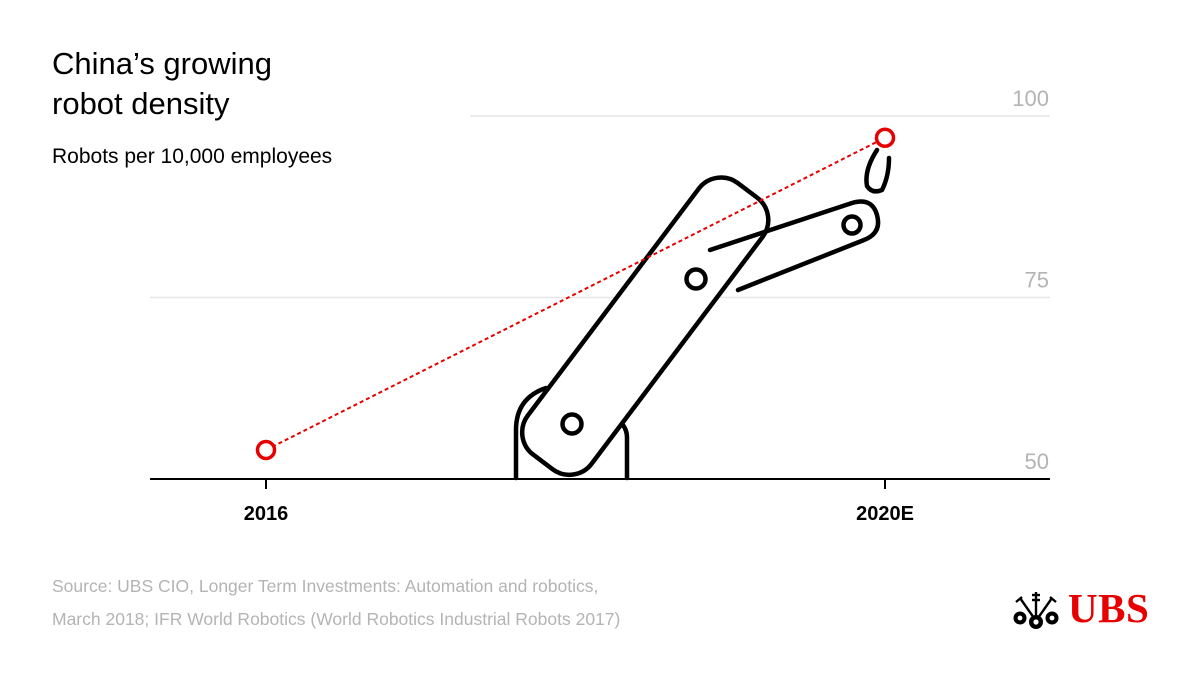 The height and width of the screenshot is (674, 1200). I want to click on y-tick-label: 50, so click(1037, 461).